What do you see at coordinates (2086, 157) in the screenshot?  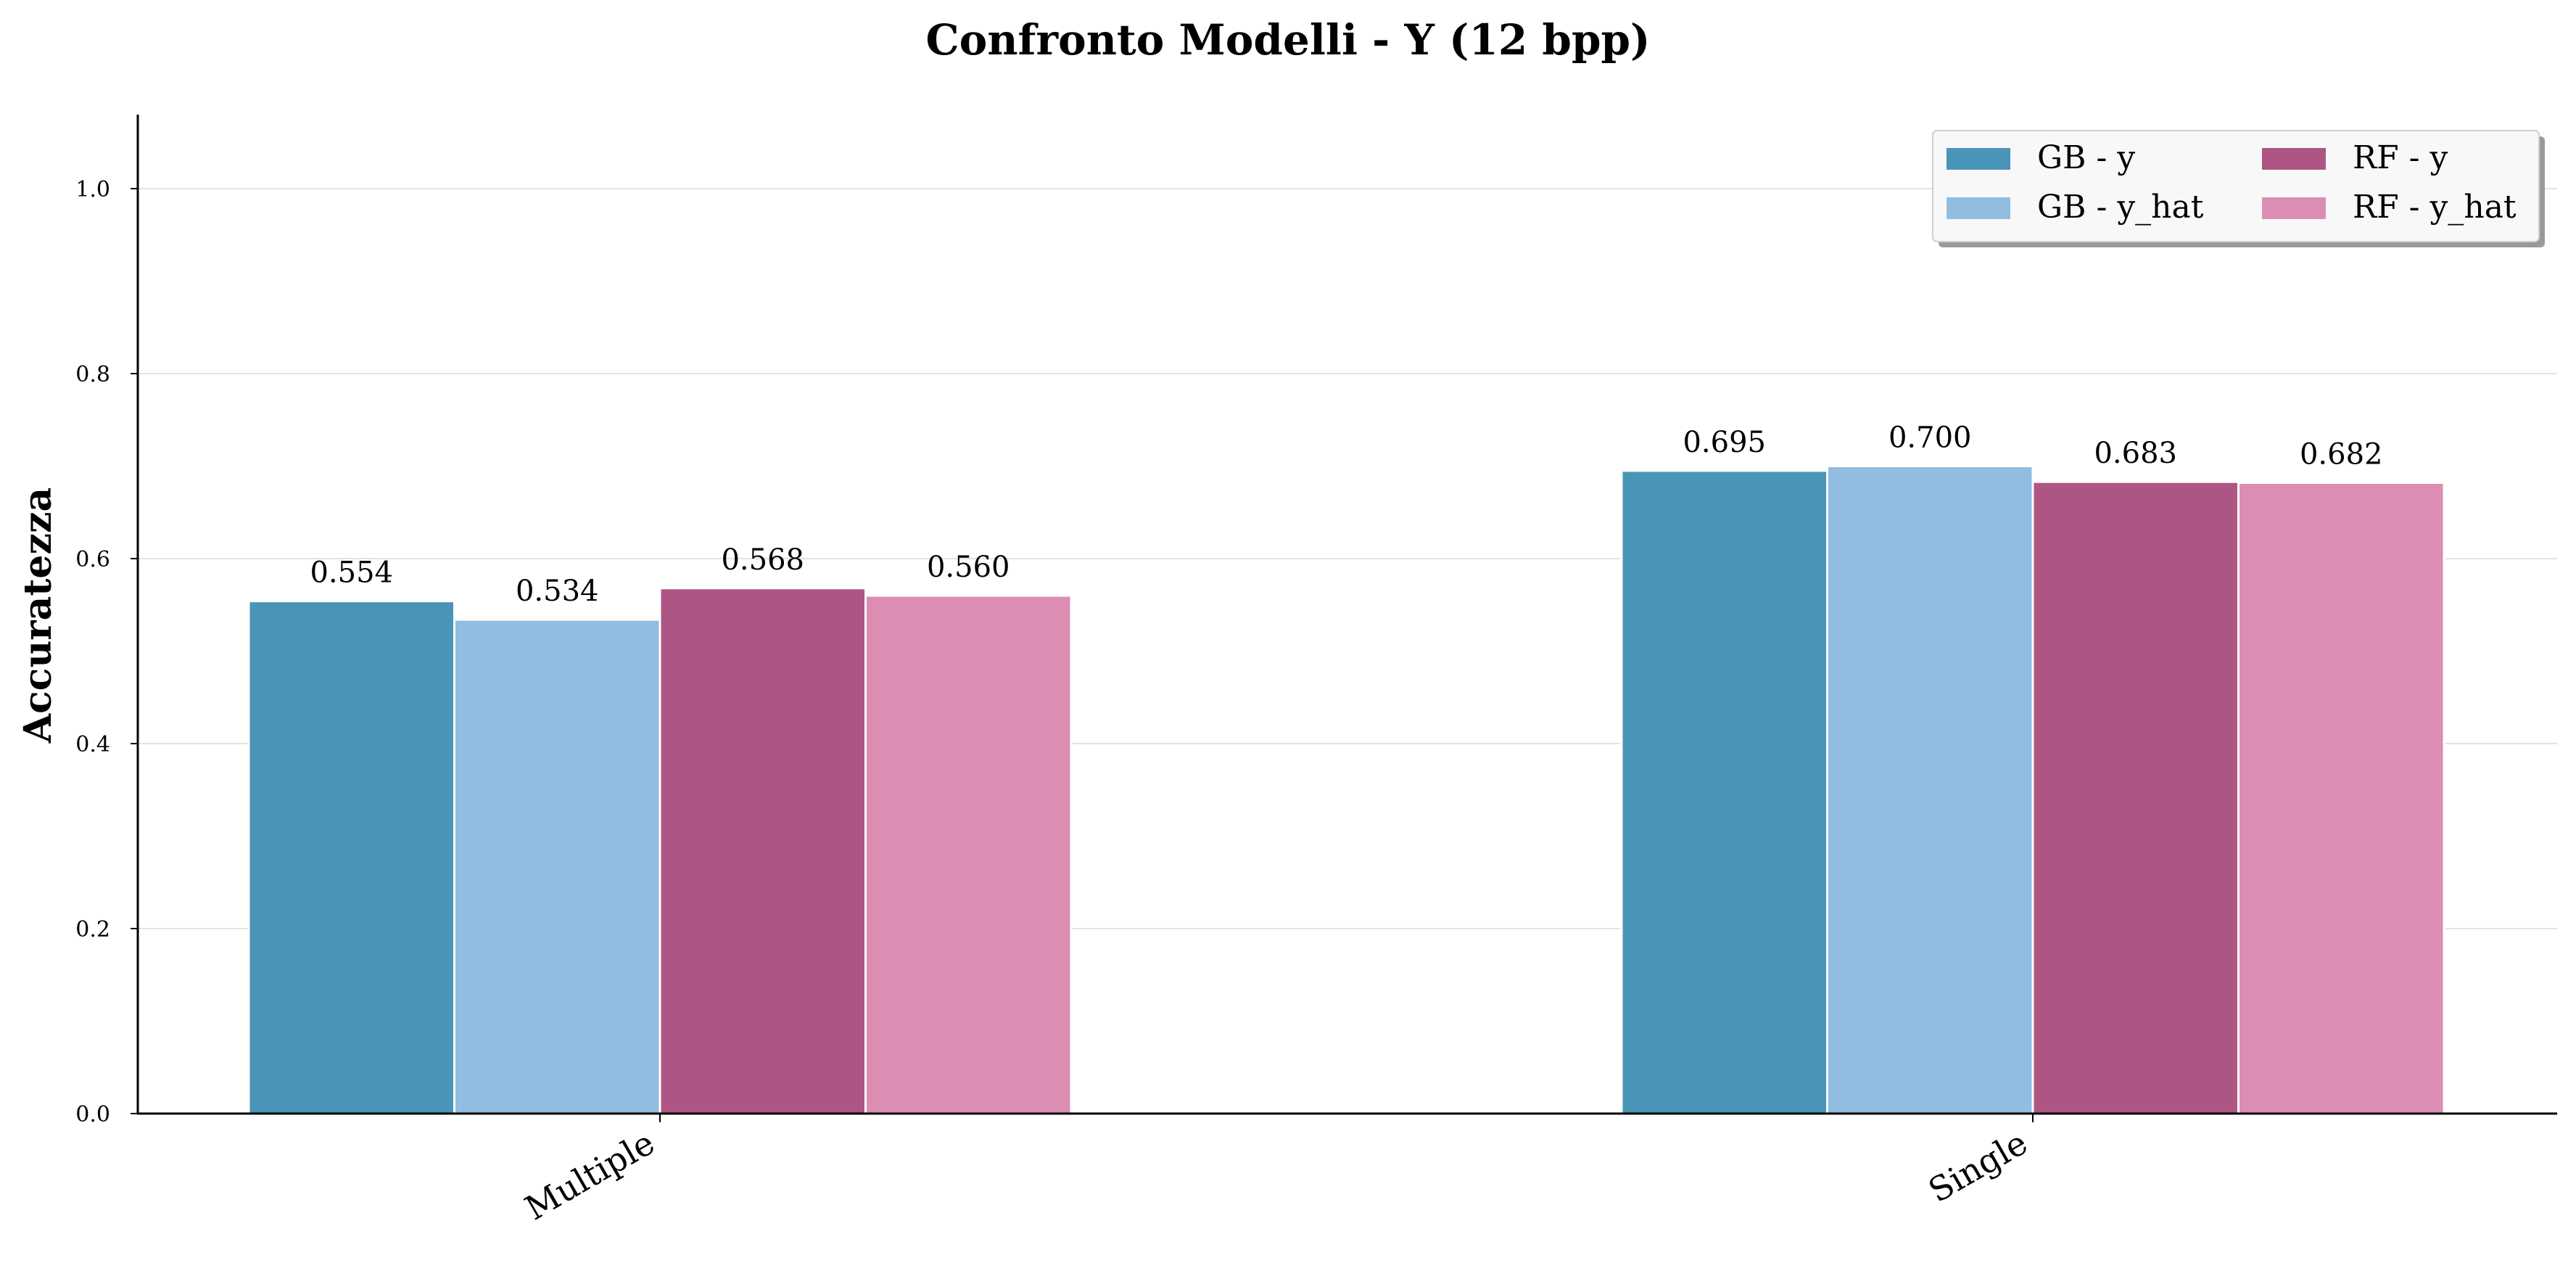 I see `legend-label: GB - y` at bounding box center [2086, 157].